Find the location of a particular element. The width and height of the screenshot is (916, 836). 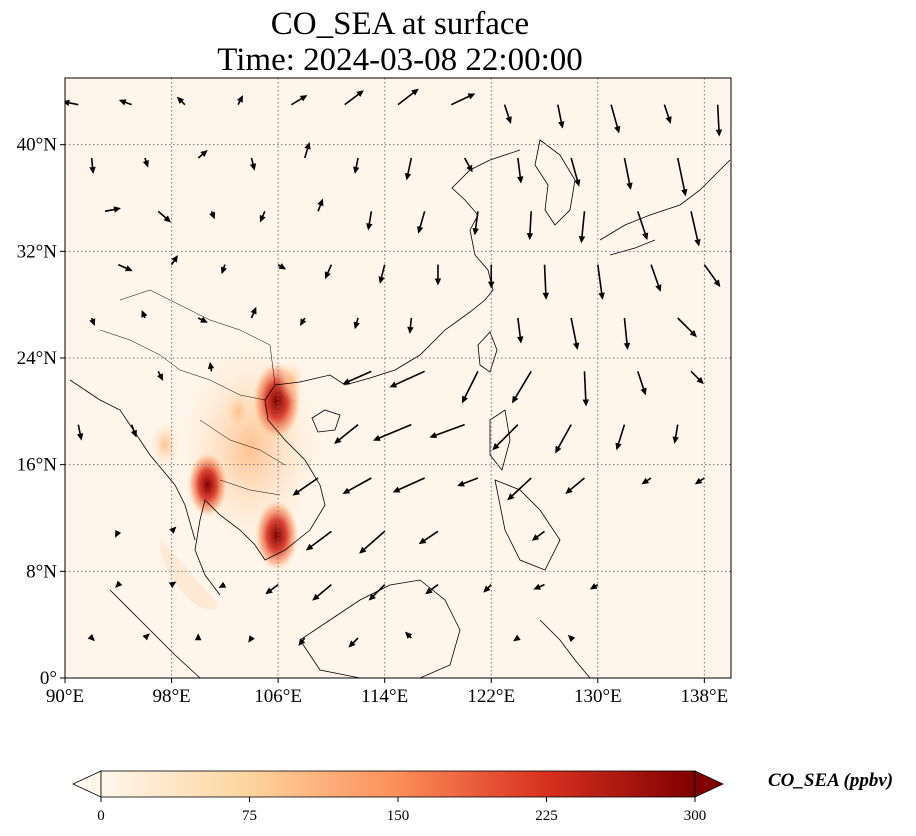

latitude-ticks: 0° 8°N 16°N 24°N 32°N 40°N is located at coordinates (41, 412).